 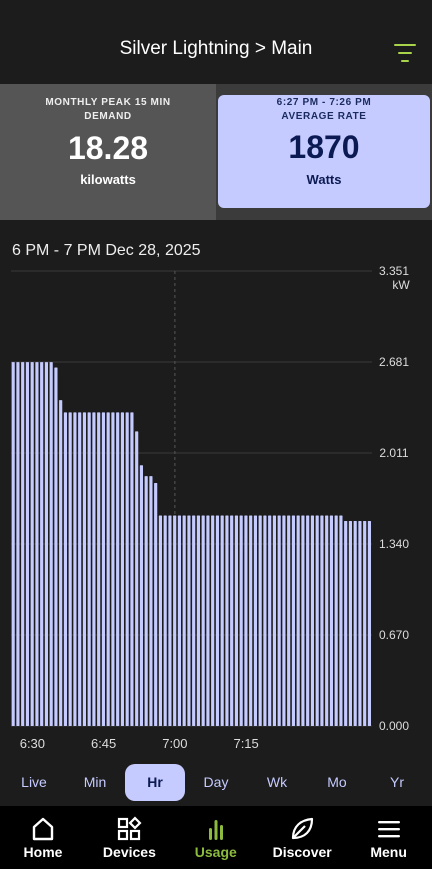 I want to click on nav-home: Home, so click(x=43, y=837).